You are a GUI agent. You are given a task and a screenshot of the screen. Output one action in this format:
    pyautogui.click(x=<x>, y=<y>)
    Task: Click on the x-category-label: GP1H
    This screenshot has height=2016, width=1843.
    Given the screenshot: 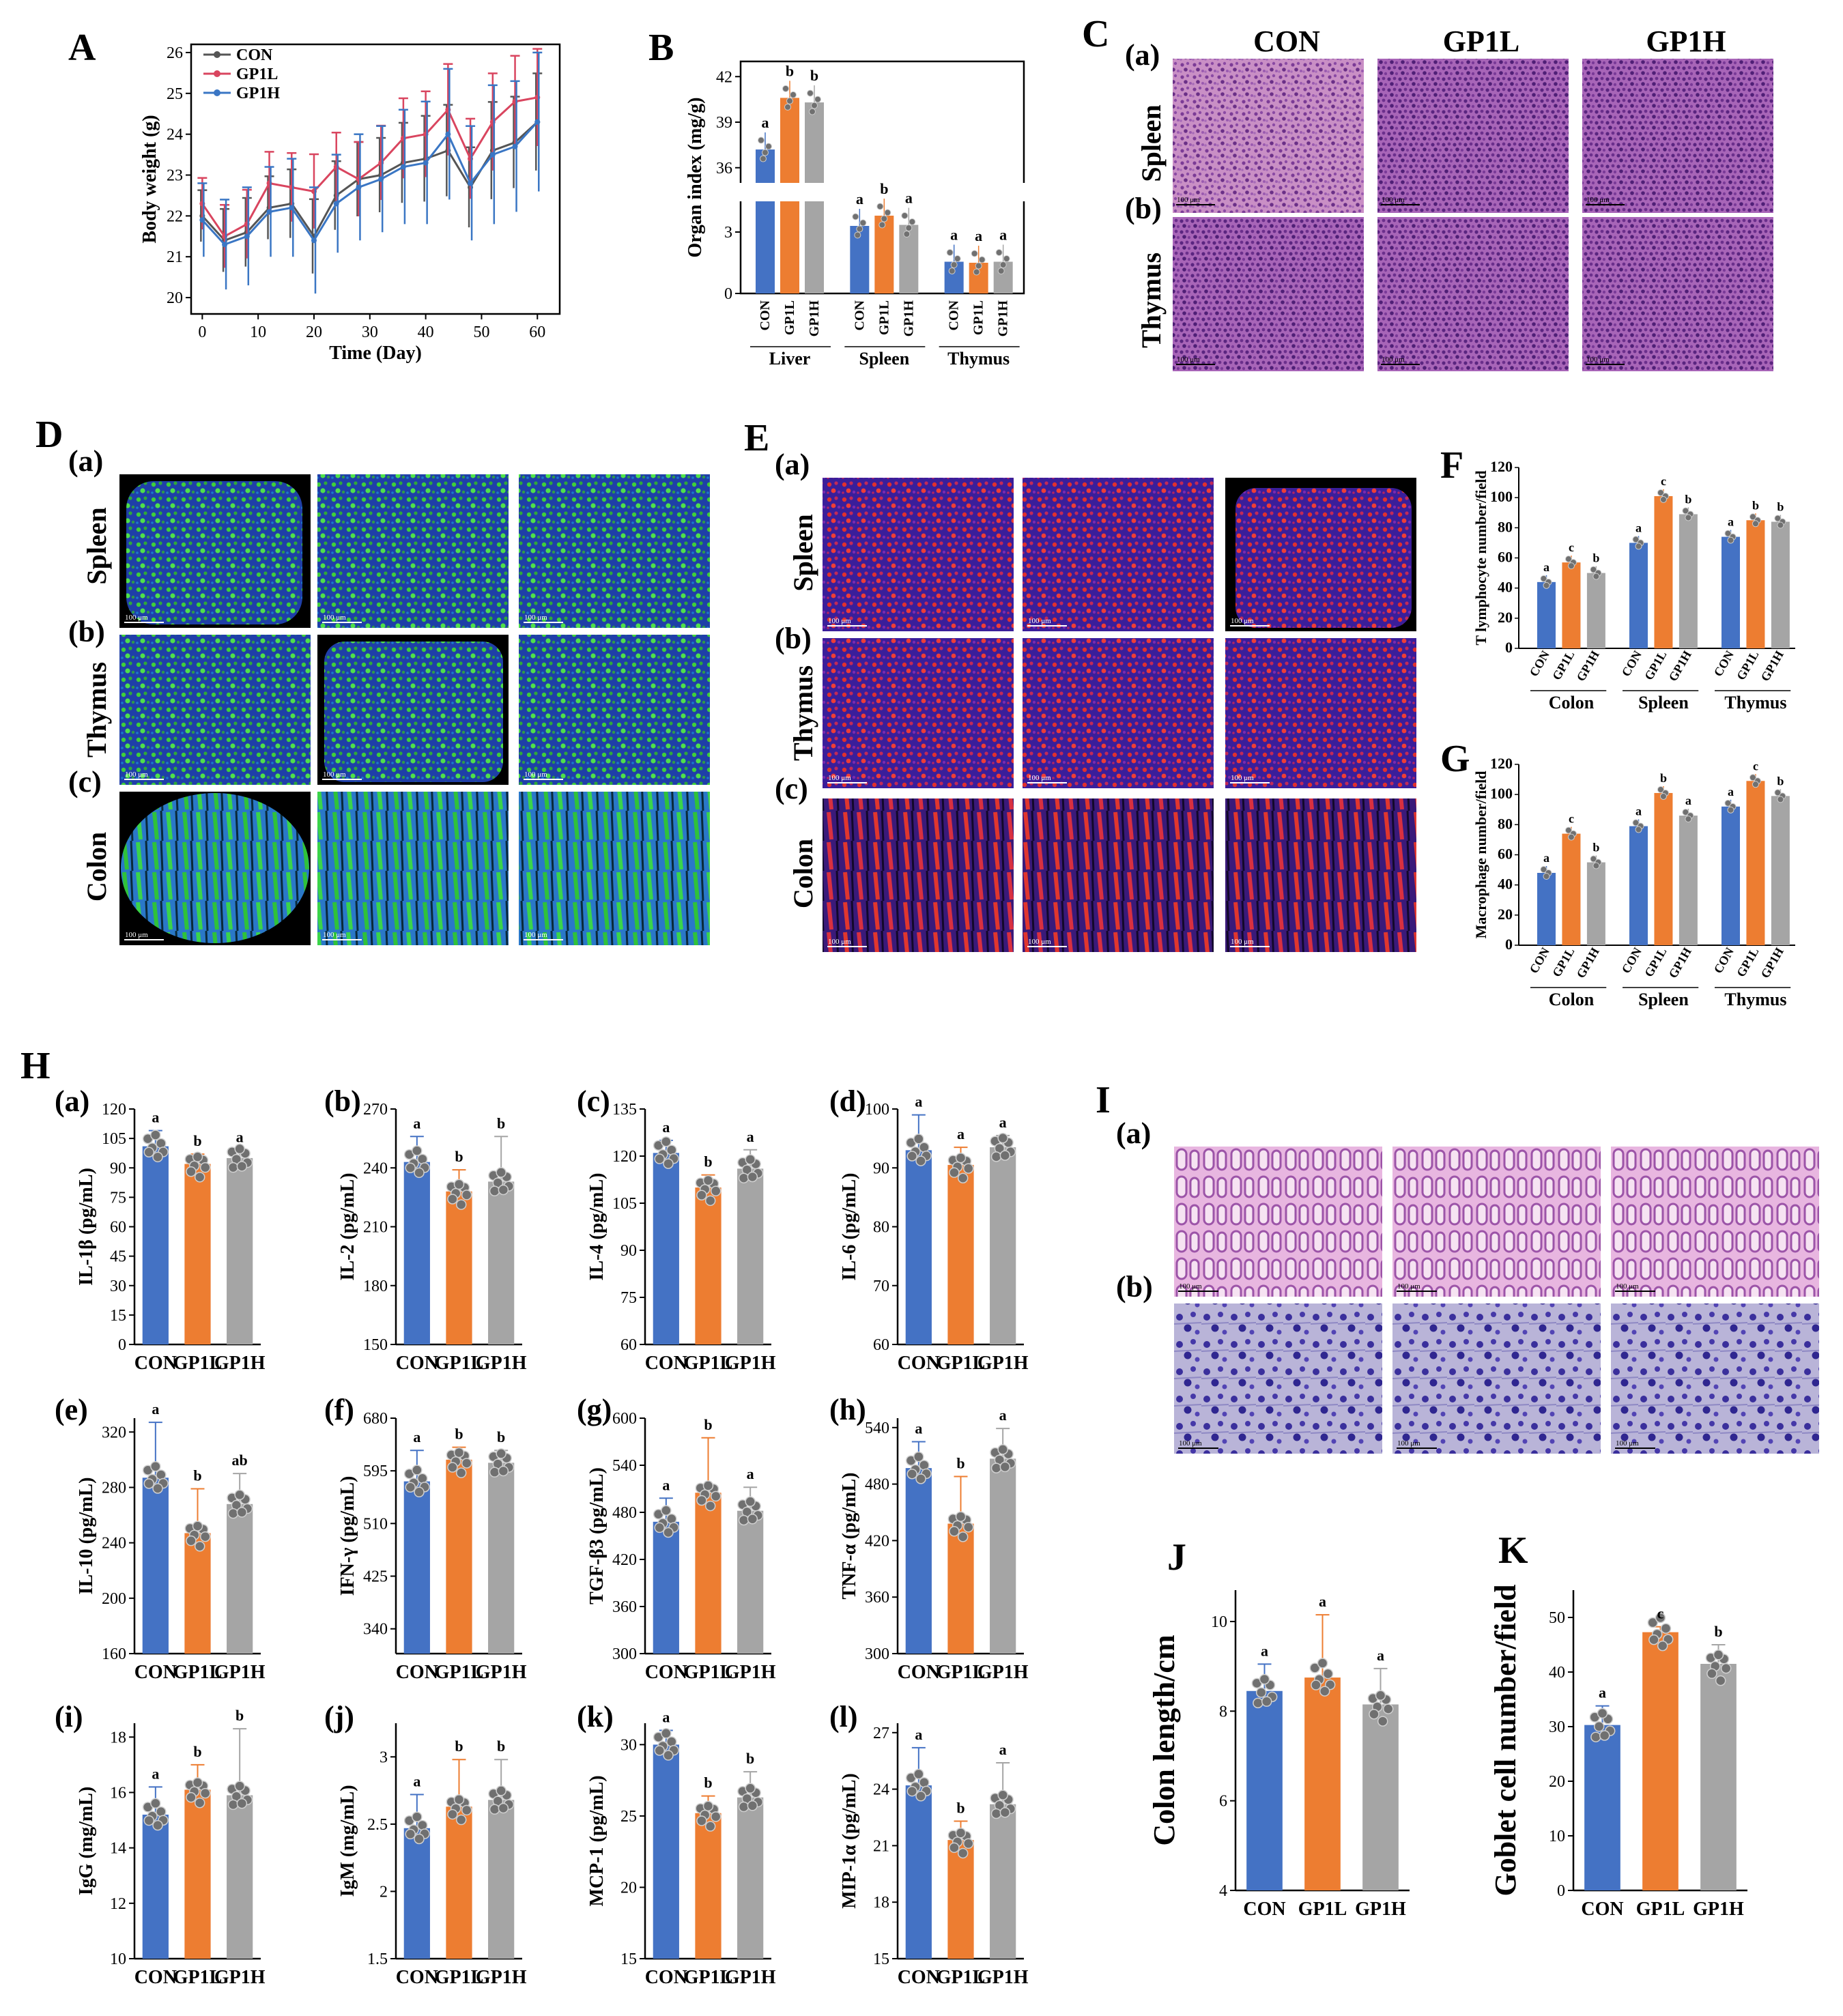 What is the action you would take?
    pyautogui.click(x=1380, y=1909)
    